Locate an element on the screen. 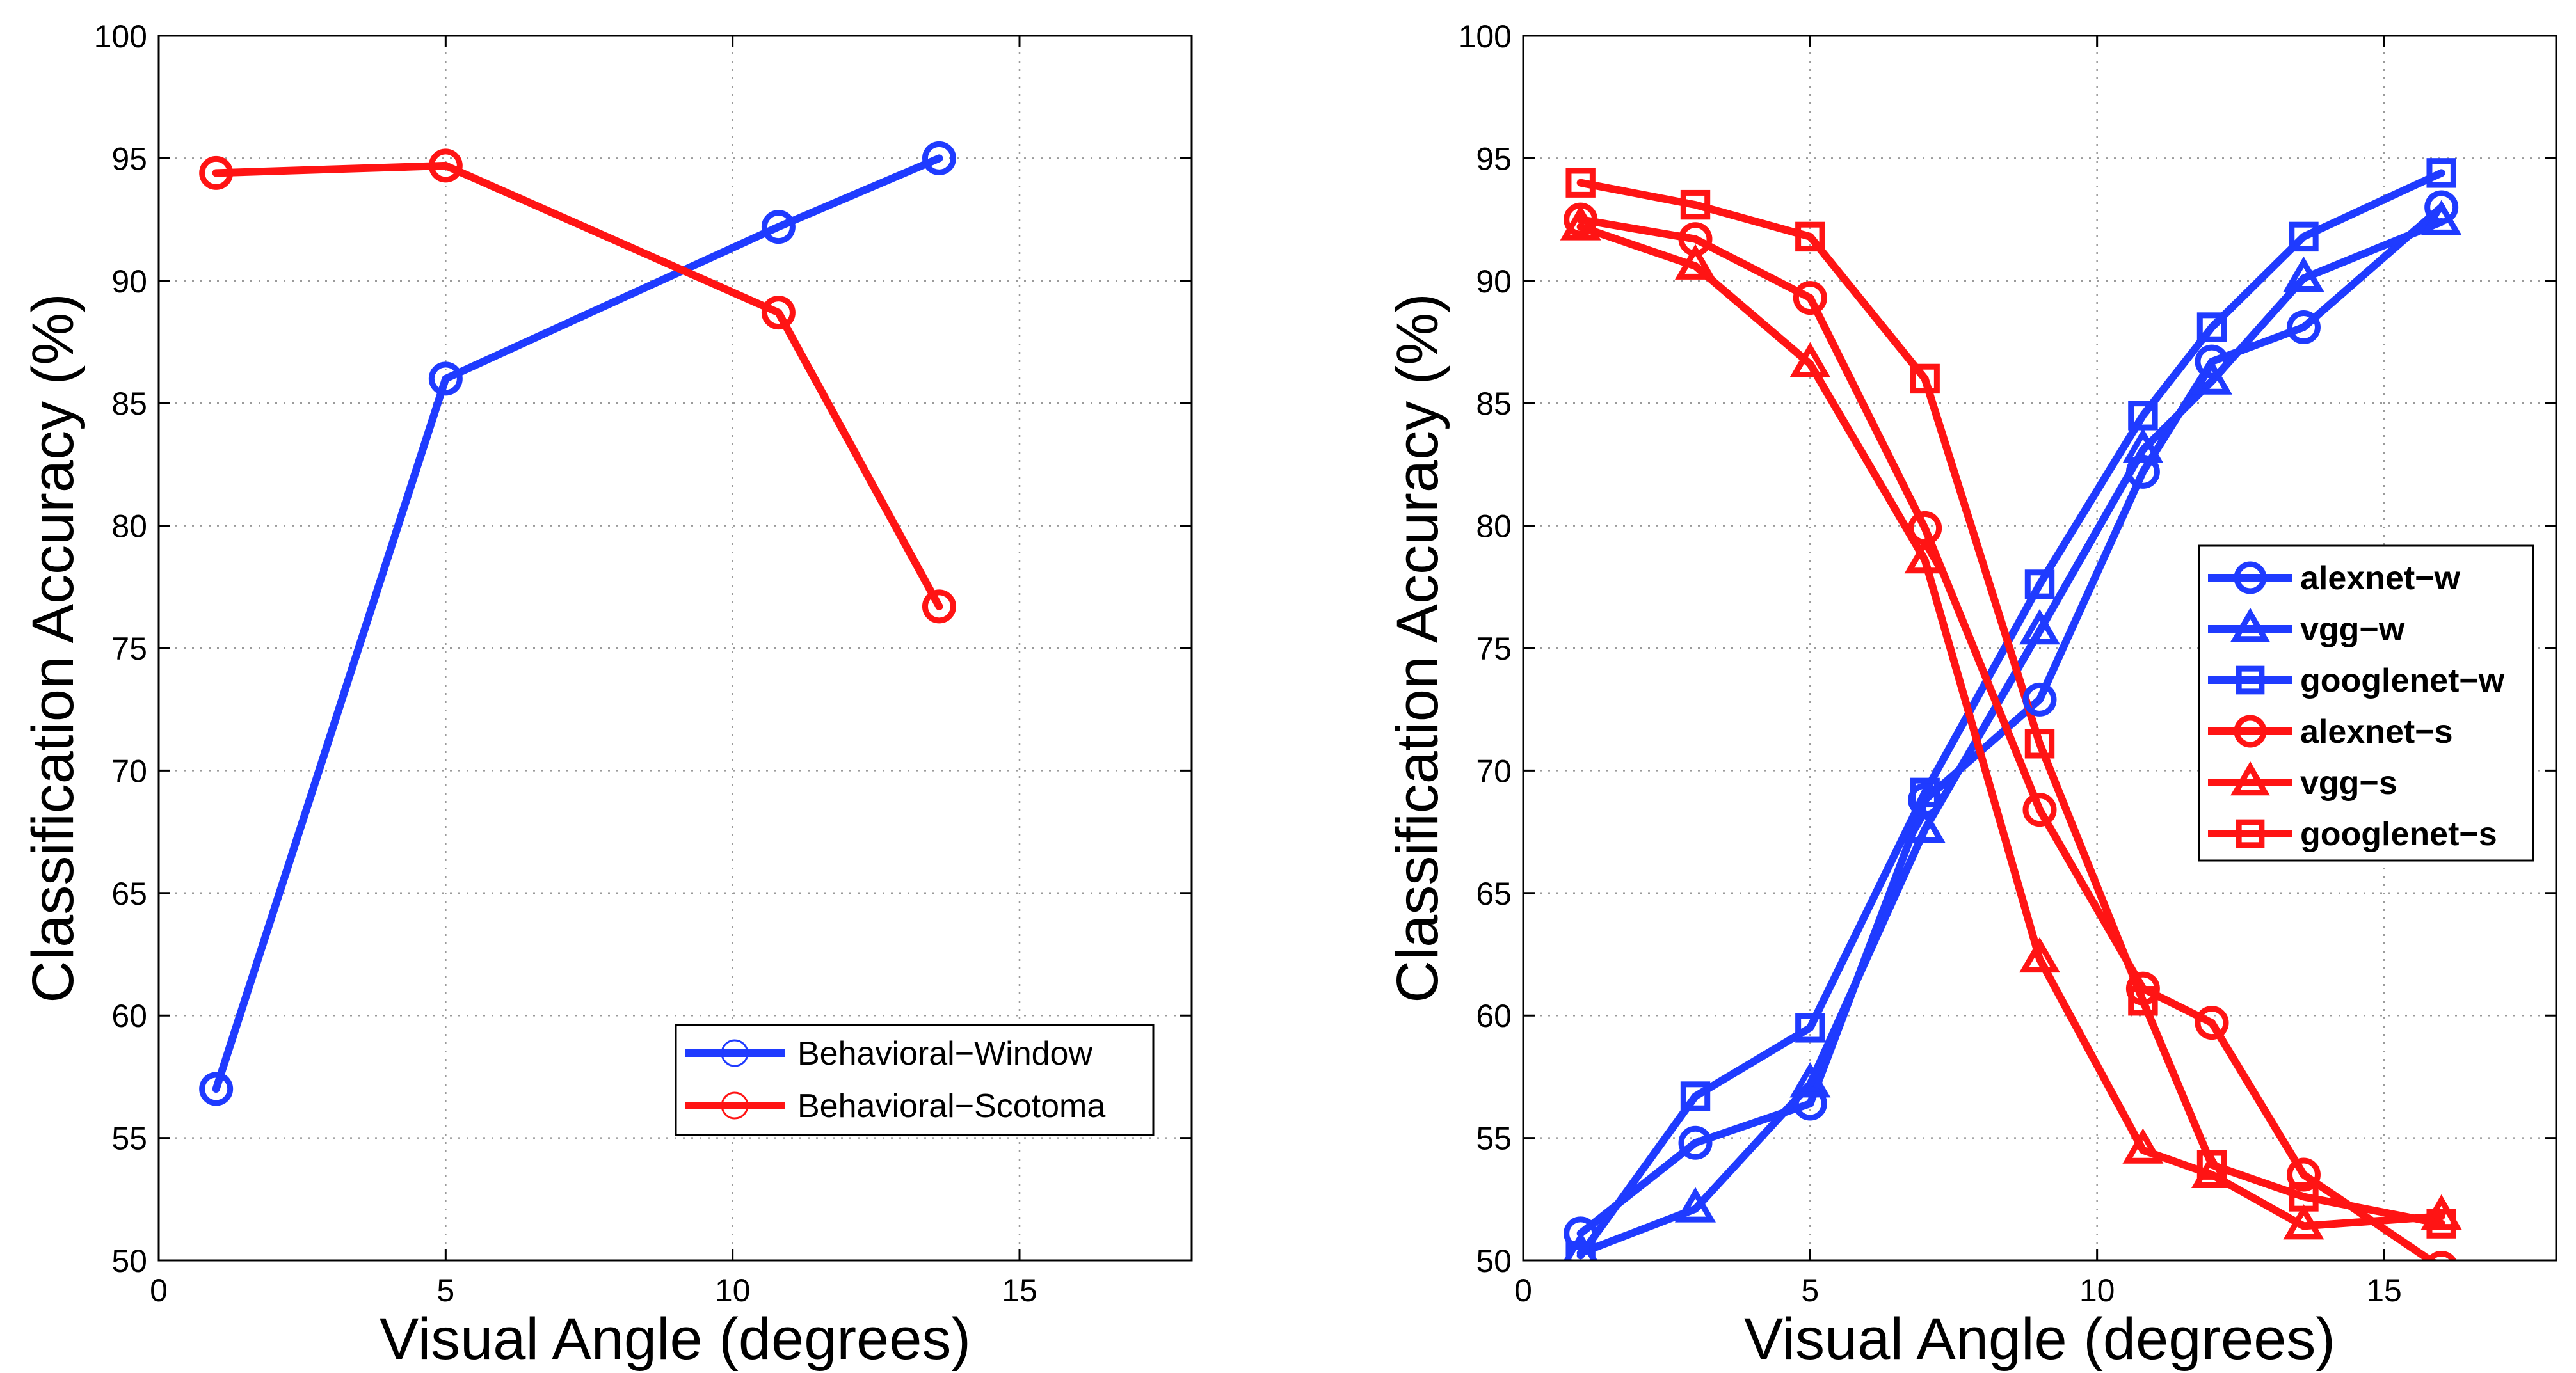 The width and height of the screenshot is (2576, 1373). legend-label: Behavioral−Window is located at coordinates (944, 1053).